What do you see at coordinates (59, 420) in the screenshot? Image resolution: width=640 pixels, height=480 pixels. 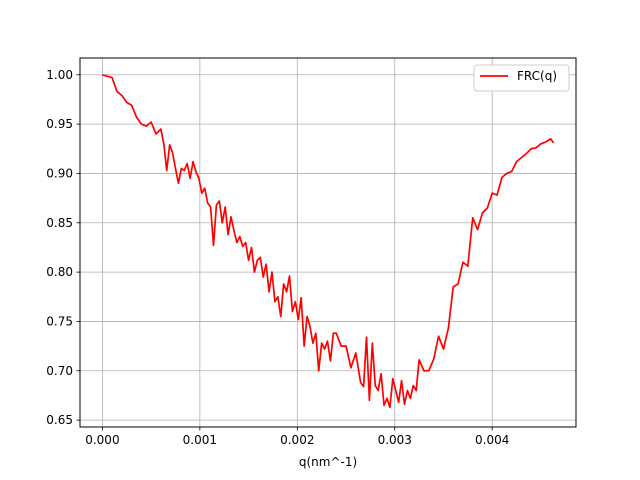 I see `y-tick-label: 0.65` at bounding box center [59, 420].